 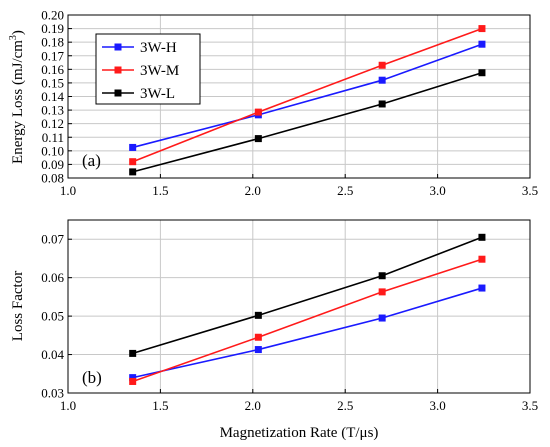 What do you see at coordinates (52, 316) in the screenshot?
I see `panel-b-y-tick-label: 0.05` at bounding box center [52, 316].